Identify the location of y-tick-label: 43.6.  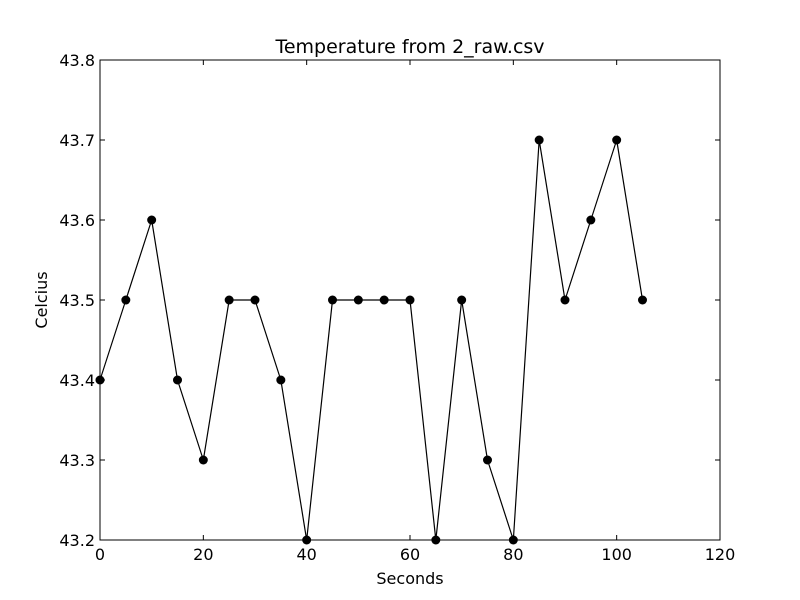
(77, 220).